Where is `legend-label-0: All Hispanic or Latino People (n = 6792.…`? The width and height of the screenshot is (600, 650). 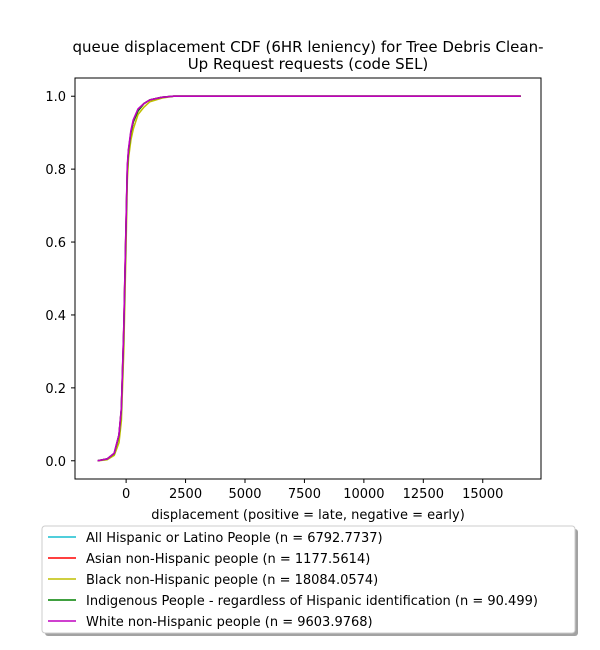
legend-label-0: All Hispanic or Latino People (n = 6792.… is located at coordinates (234, 538).